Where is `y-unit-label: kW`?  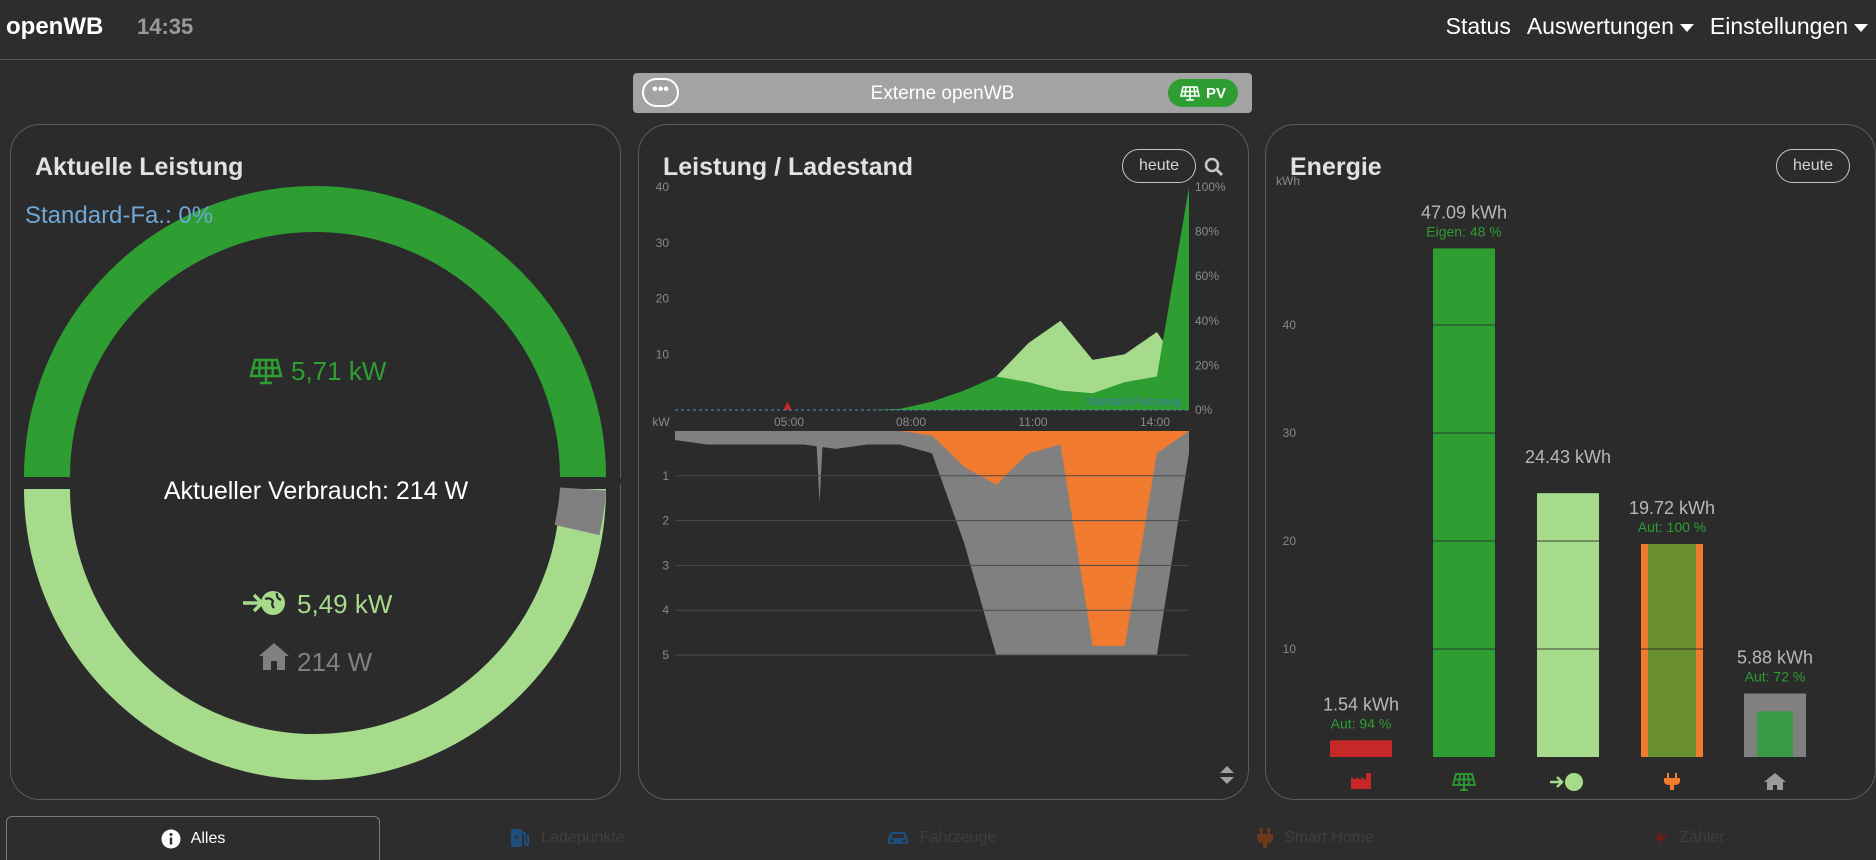 y-unit-label: kW is located at coordinates (661, 422).